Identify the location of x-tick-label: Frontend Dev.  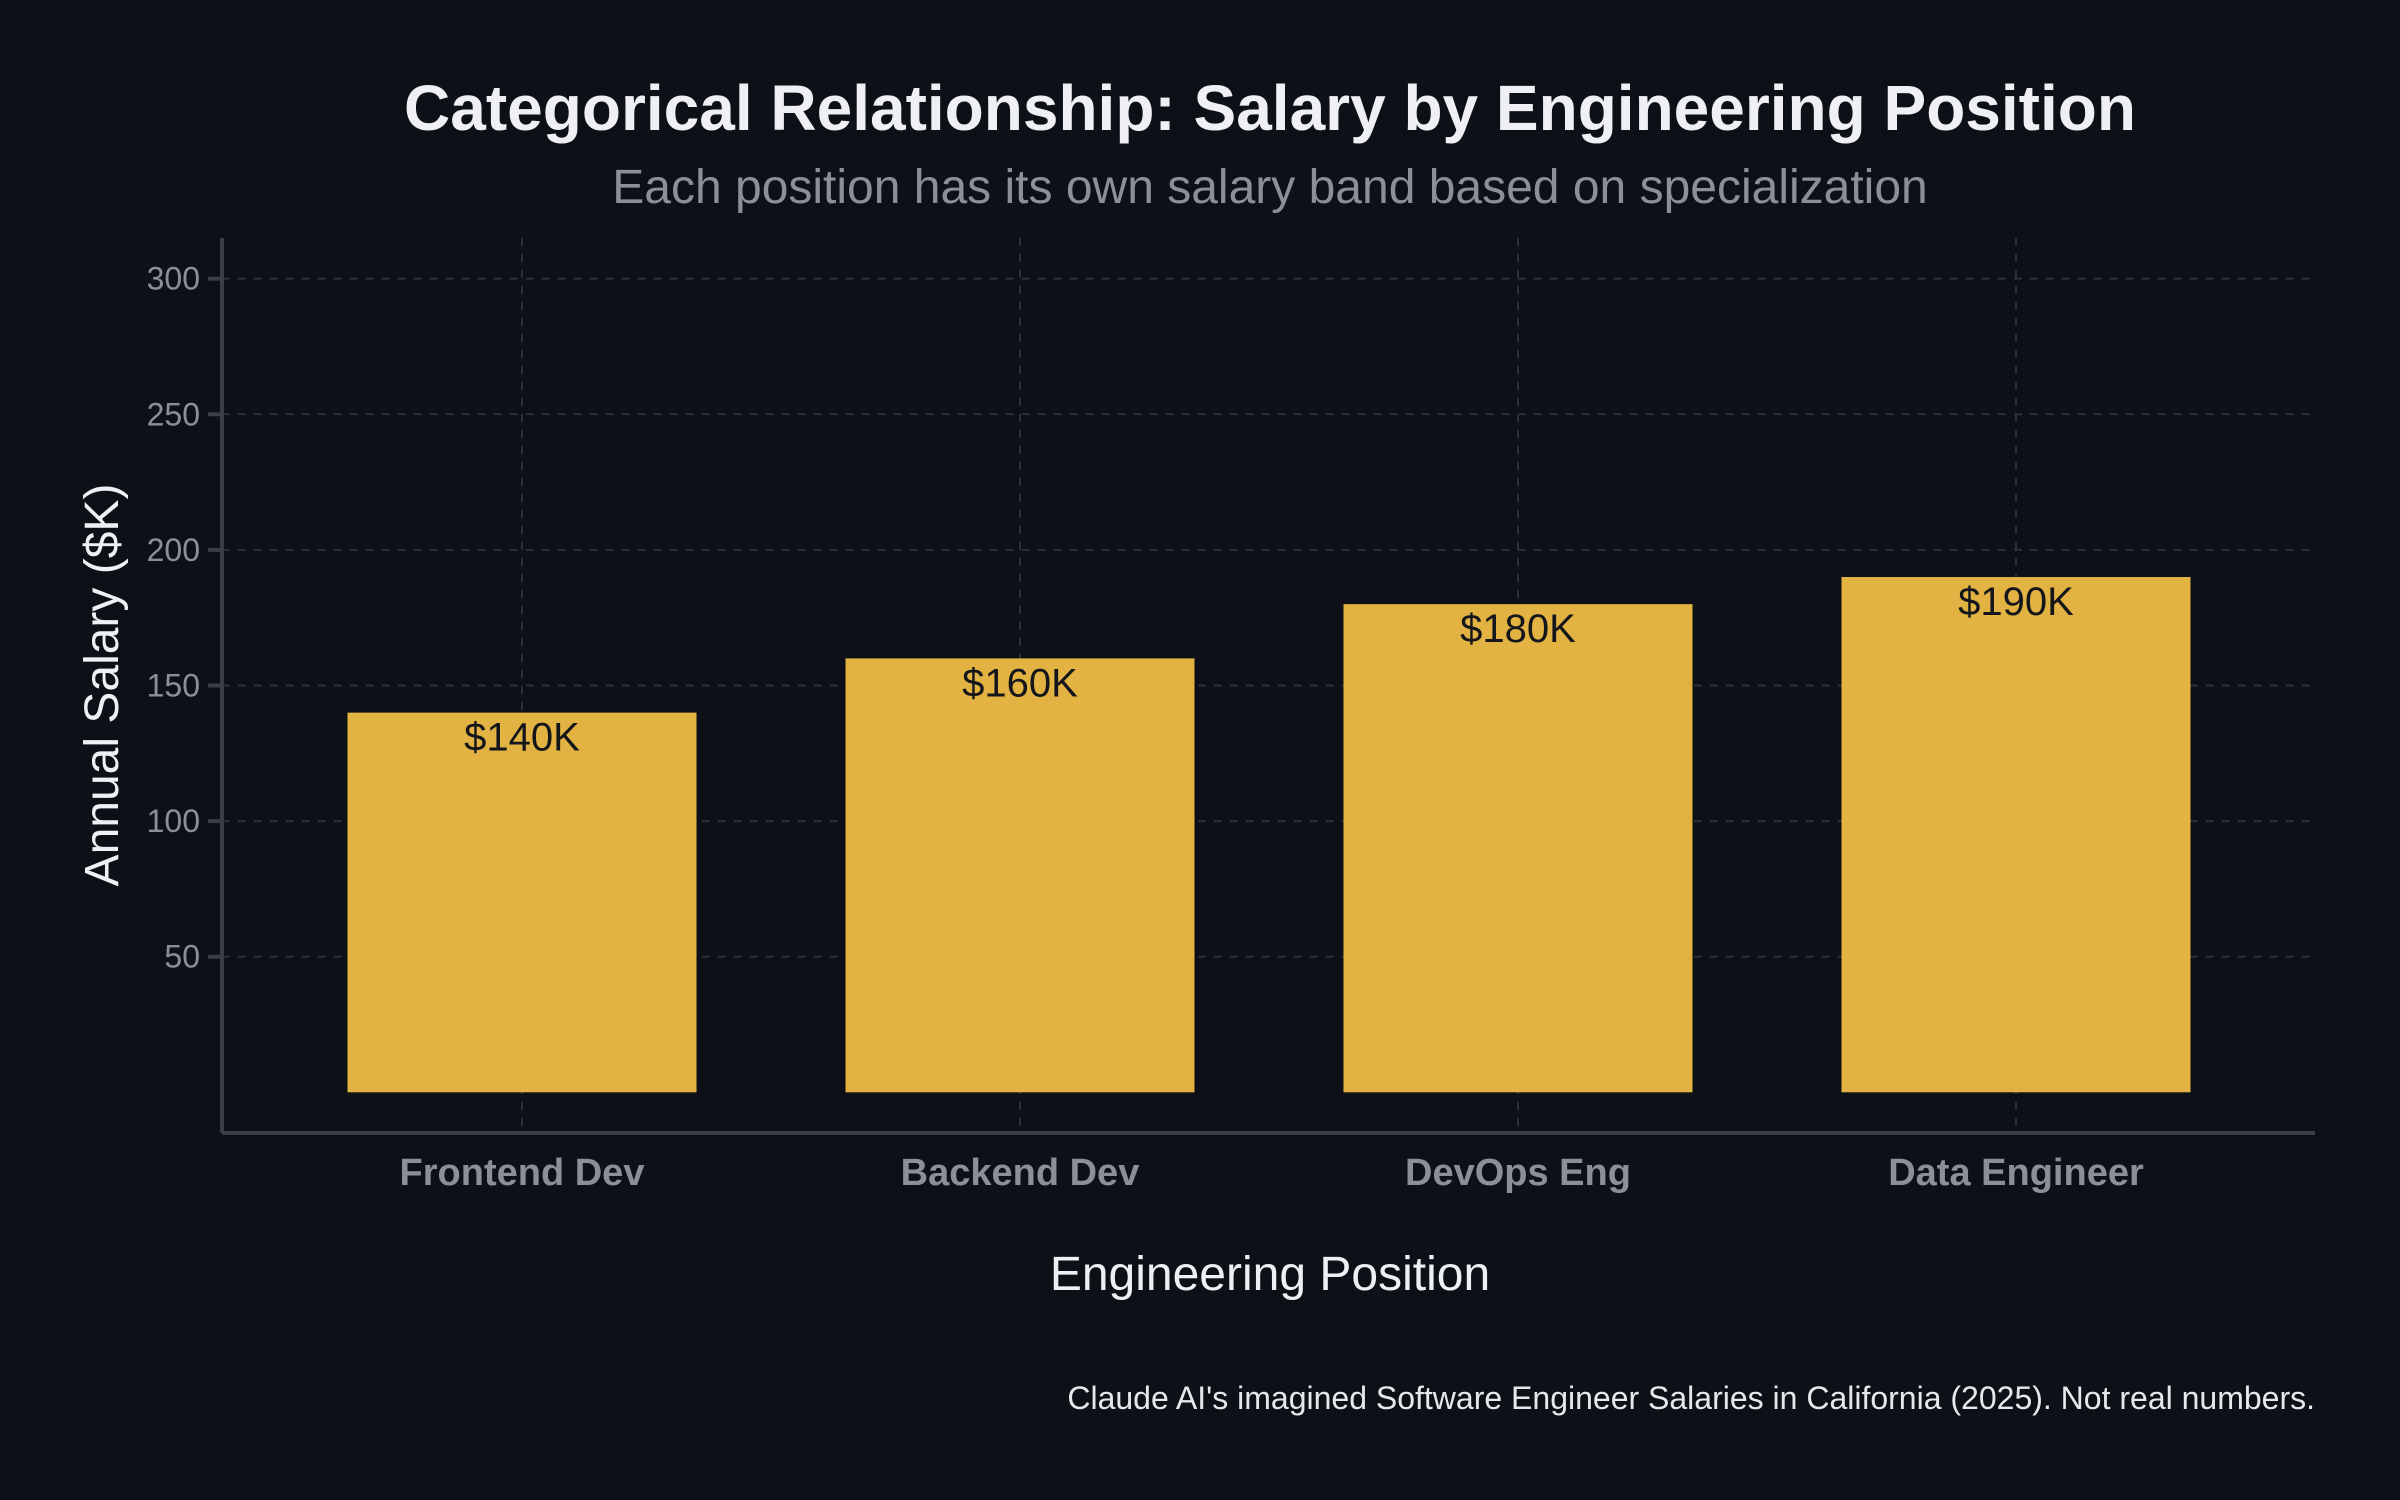
(522, 1173).